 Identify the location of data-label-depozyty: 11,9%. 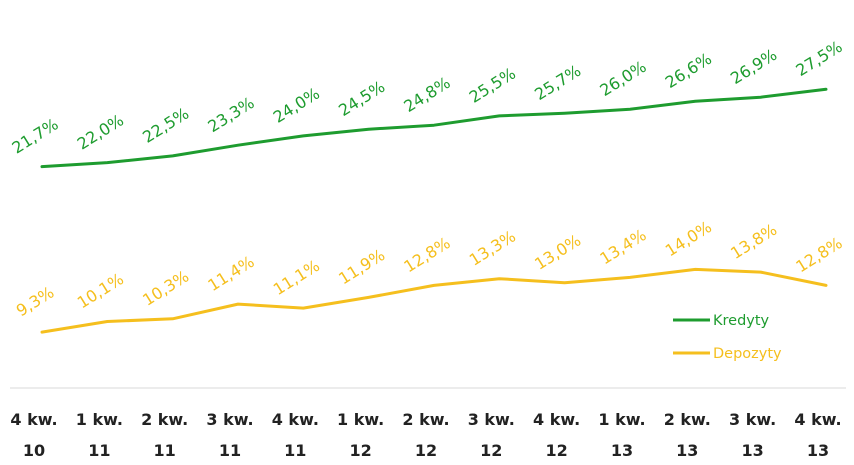
(361, 266).